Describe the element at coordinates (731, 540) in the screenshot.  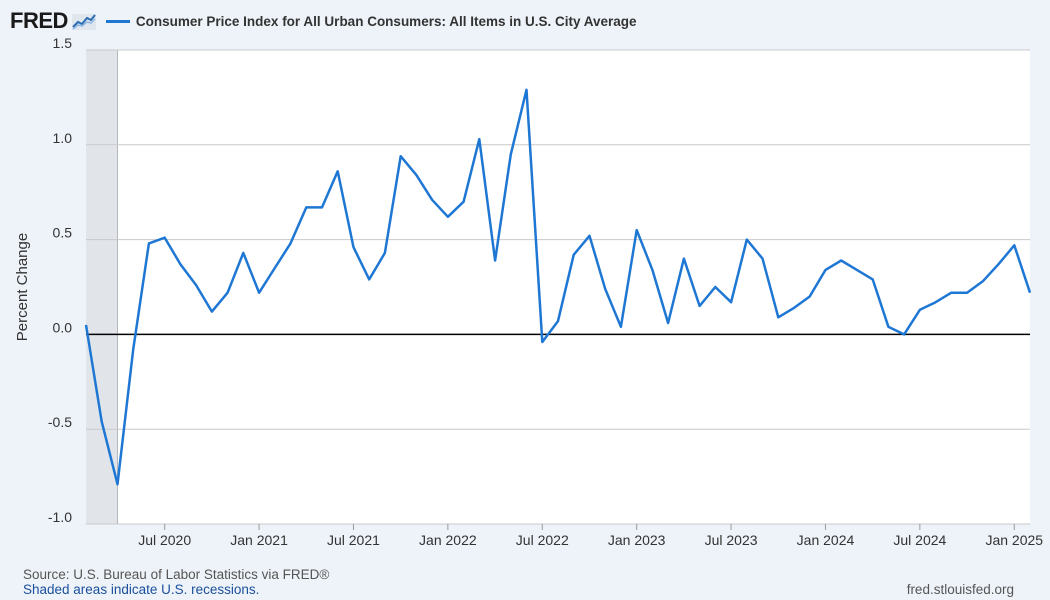
I see `x-tick-label-6: Jul 2023` at that location.